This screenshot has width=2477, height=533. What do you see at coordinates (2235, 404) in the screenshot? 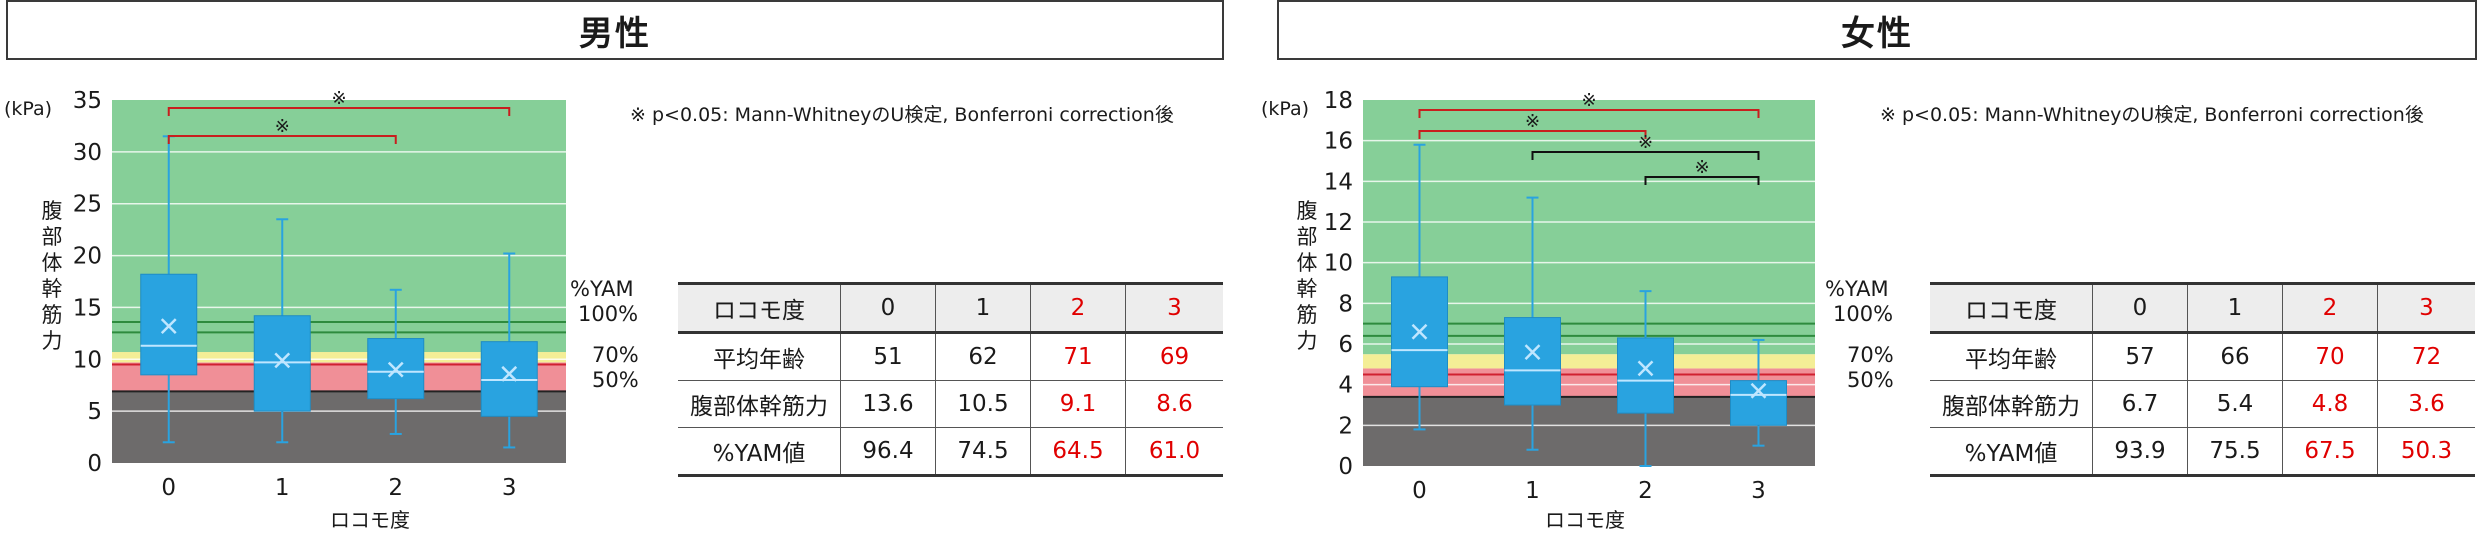
I see `table-cell: 5.4` at bounding box center [2235, 404].